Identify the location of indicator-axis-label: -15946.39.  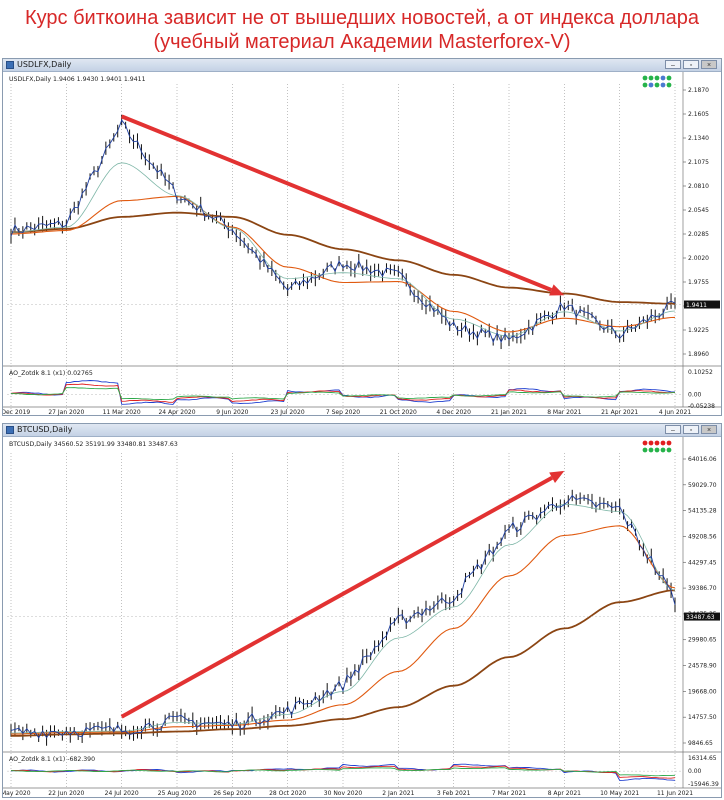
(703, 784).